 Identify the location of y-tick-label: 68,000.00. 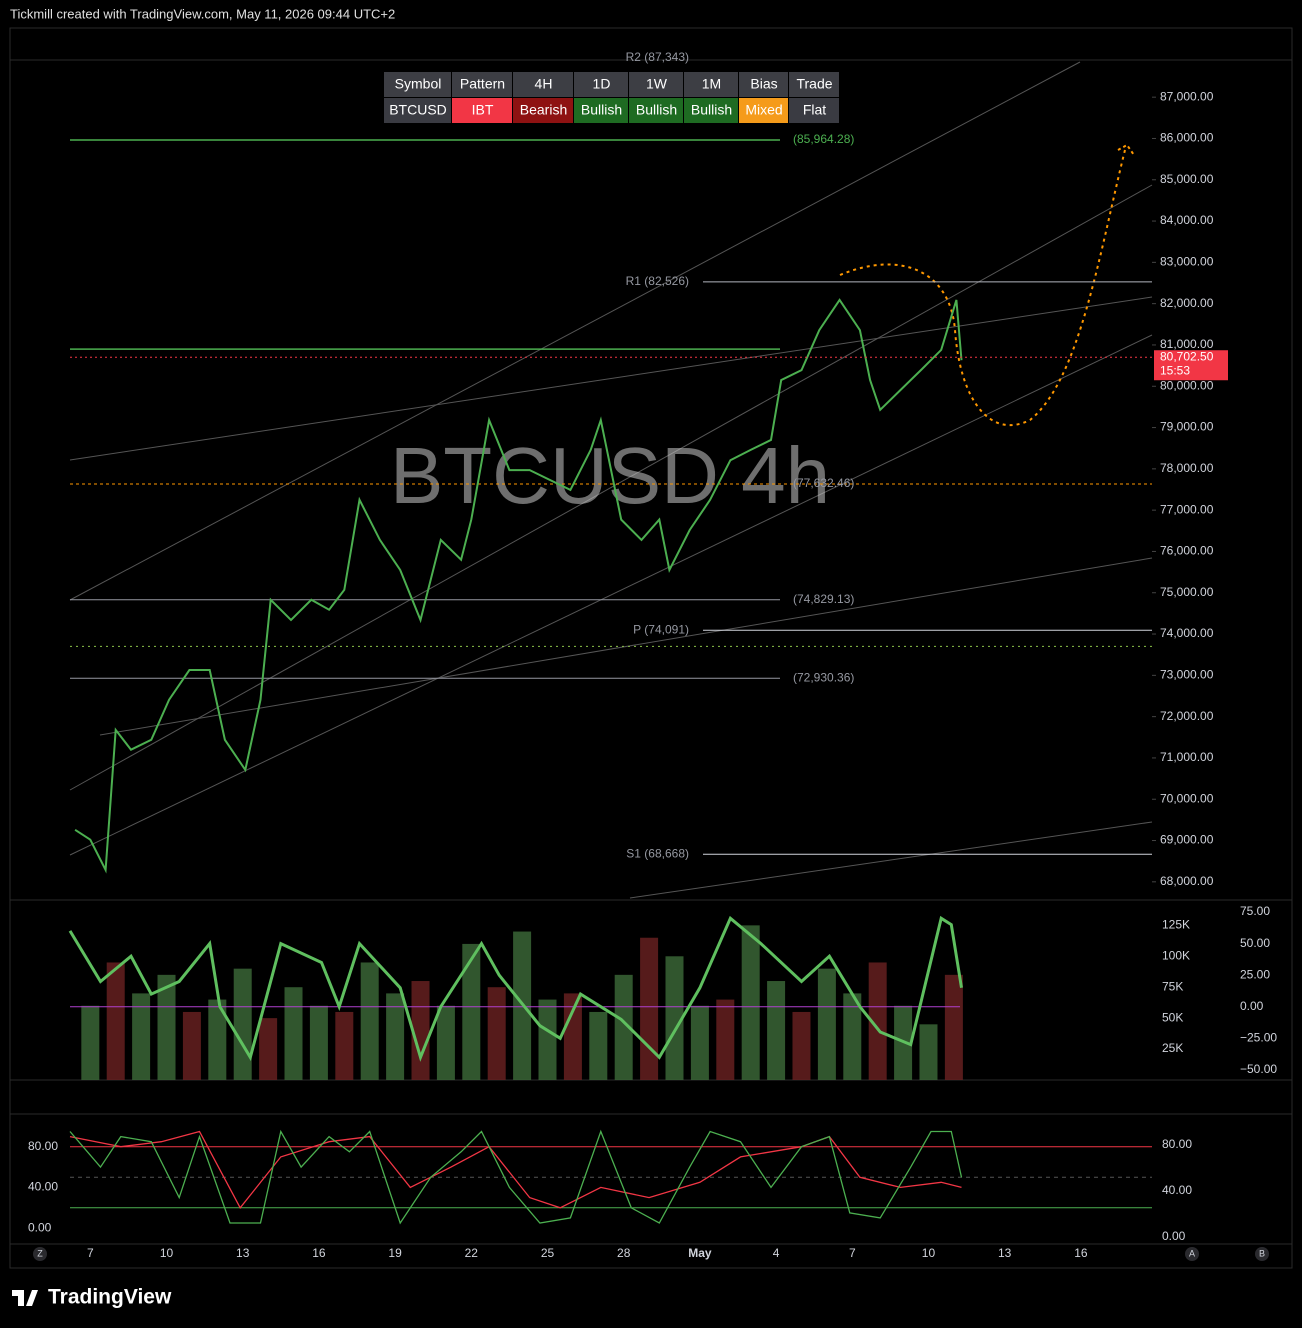
(1187, 881).